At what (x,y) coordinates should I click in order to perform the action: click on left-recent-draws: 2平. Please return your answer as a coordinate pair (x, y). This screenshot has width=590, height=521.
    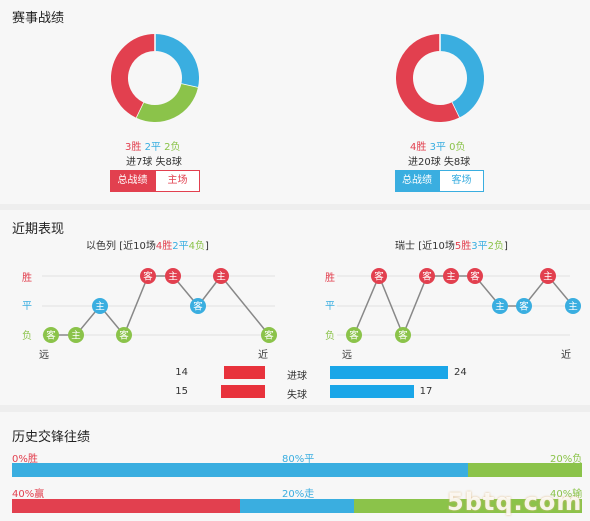
    Looking at the image, I should click on (180, 246).